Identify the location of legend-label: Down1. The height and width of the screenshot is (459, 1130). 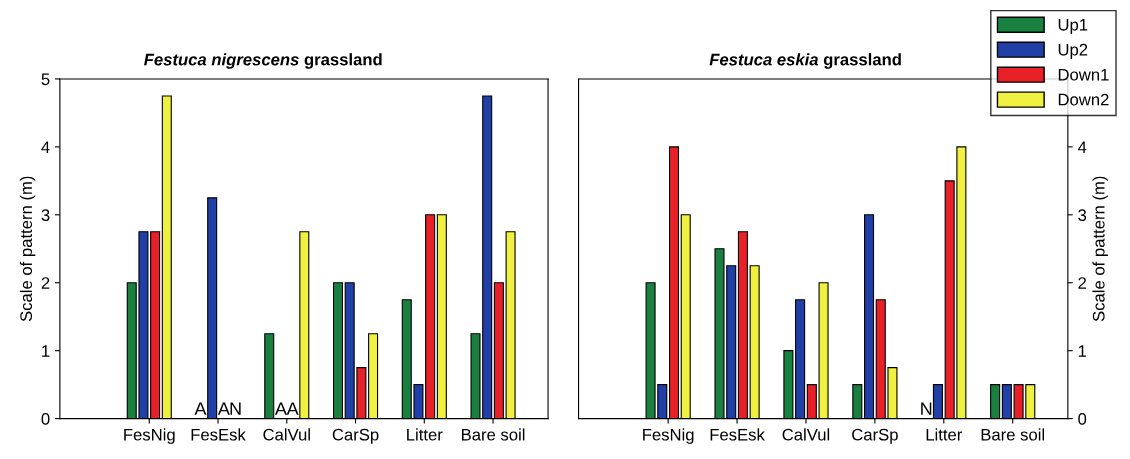
(1083, 74).